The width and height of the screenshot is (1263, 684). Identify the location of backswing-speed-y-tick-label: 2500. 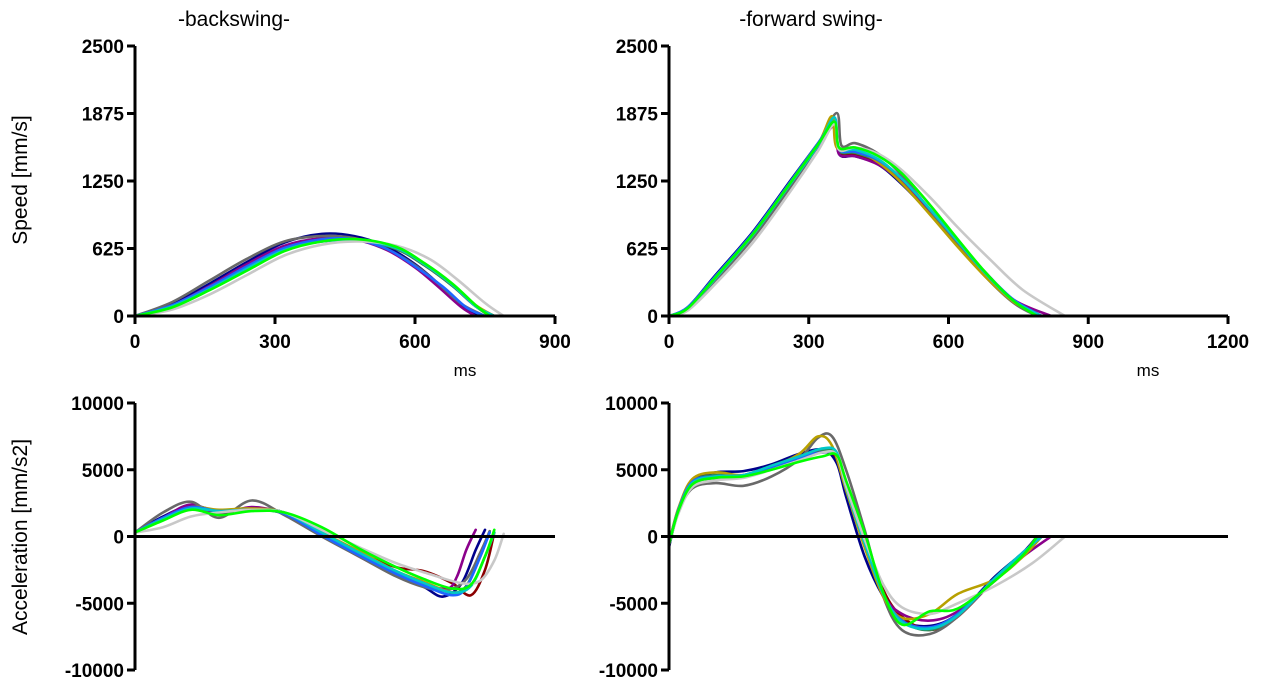
(103, 47).